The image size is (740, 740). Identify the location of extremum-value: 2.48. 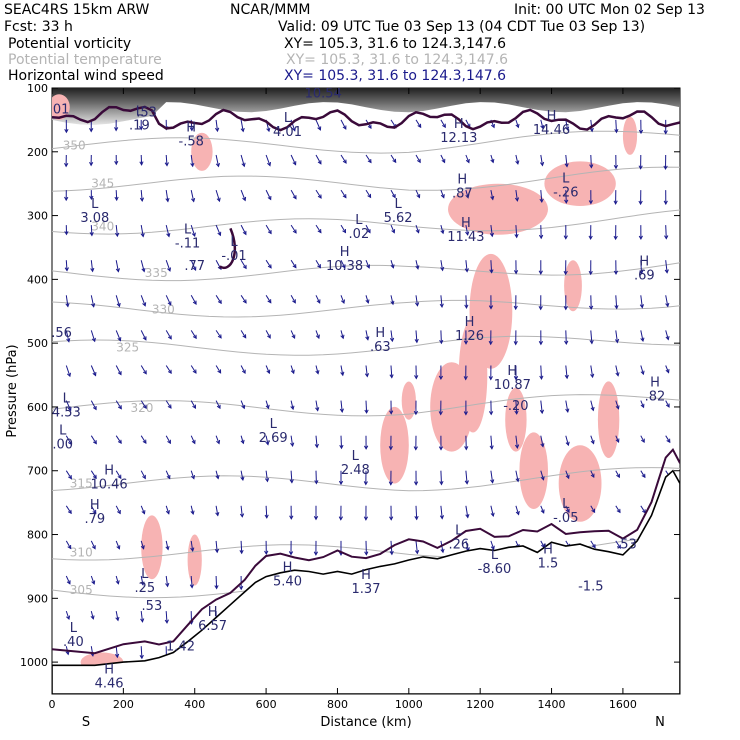
(355, 470).